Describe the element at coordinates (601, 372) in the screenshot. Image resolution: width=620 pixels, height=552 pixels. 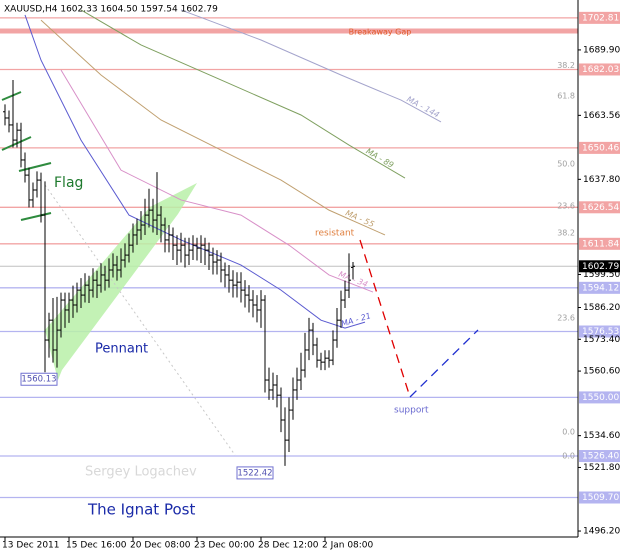
I see `y-tick-label: 1560.60` at that location.